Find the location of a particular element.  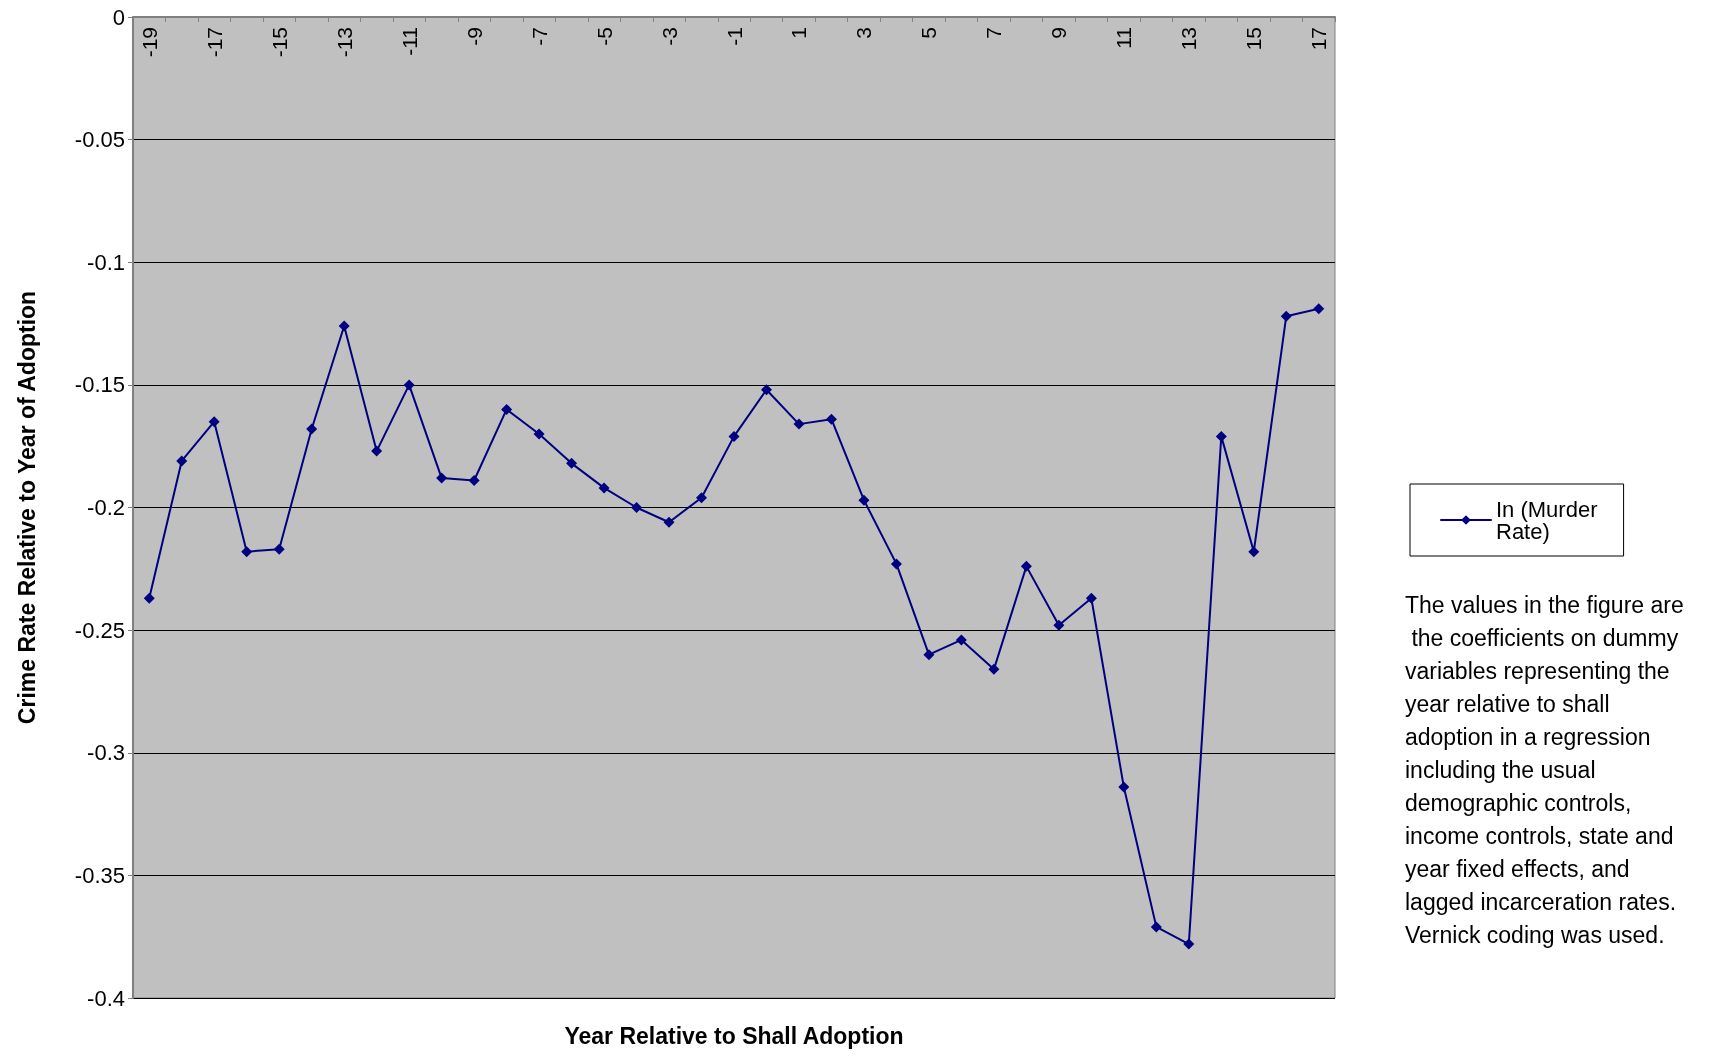

x-tick-label: -1 is located at coordinates (734, 36).